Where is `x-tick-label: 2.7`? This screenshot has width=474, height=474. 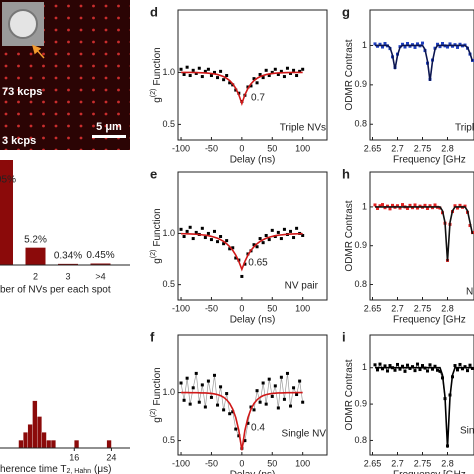
x-tick-label: 2.7 is located at coordinates (397, 148).